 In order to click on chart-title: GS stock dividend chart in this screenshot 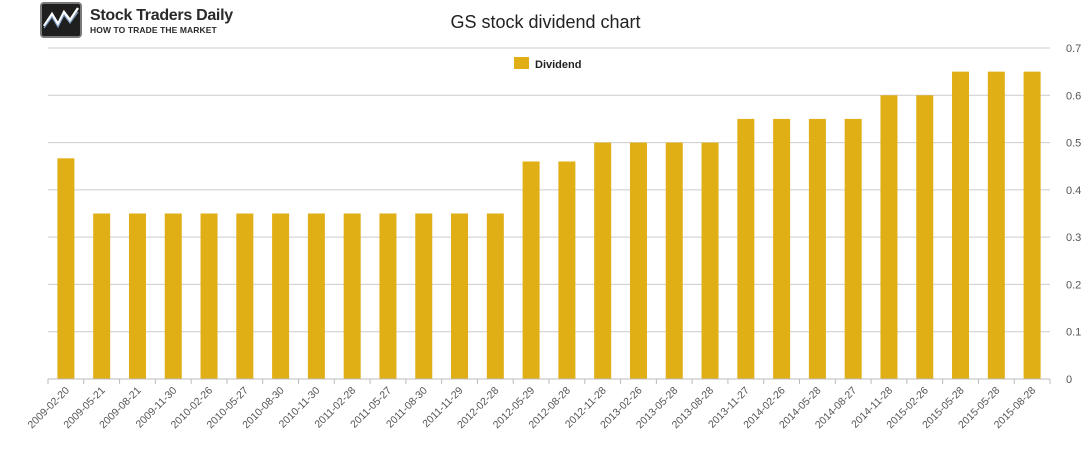, I will do `click(545, 22)`.